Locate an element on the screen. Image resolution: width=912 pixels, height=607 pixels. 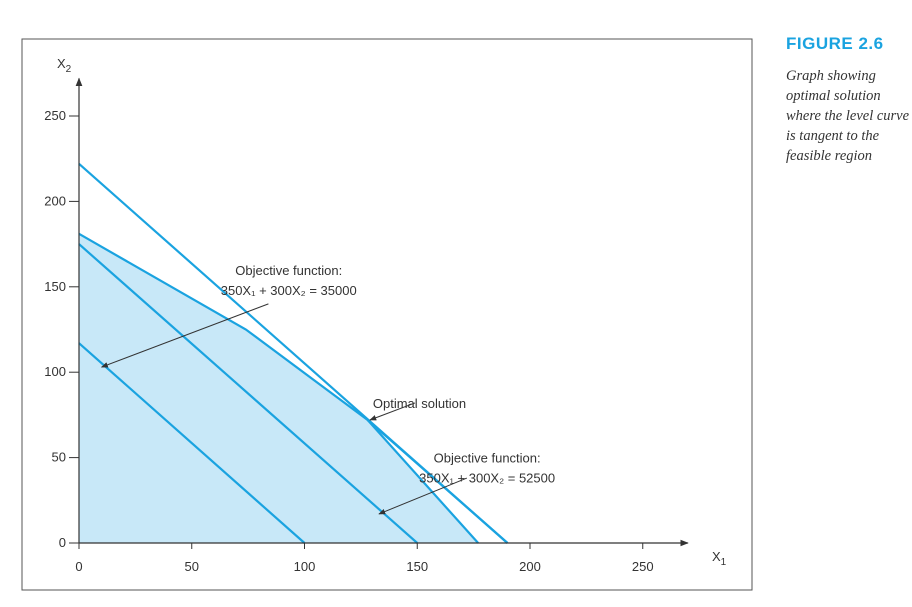
x-tick-label-250: 250 is located at coordinates (643, 566).